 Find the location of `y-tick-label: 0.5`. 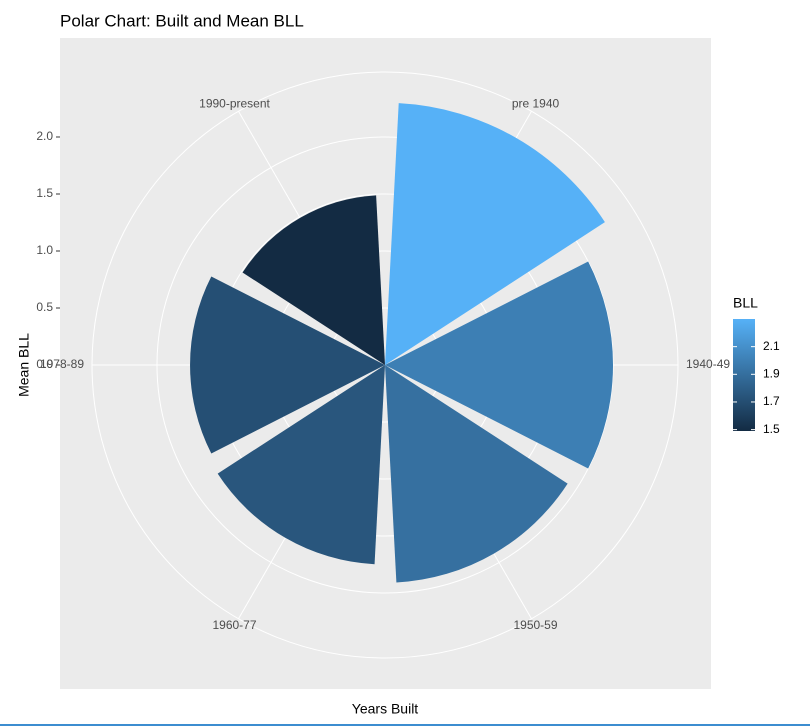

y-tick-label: 0.5 is located at coordinates (44, 307).